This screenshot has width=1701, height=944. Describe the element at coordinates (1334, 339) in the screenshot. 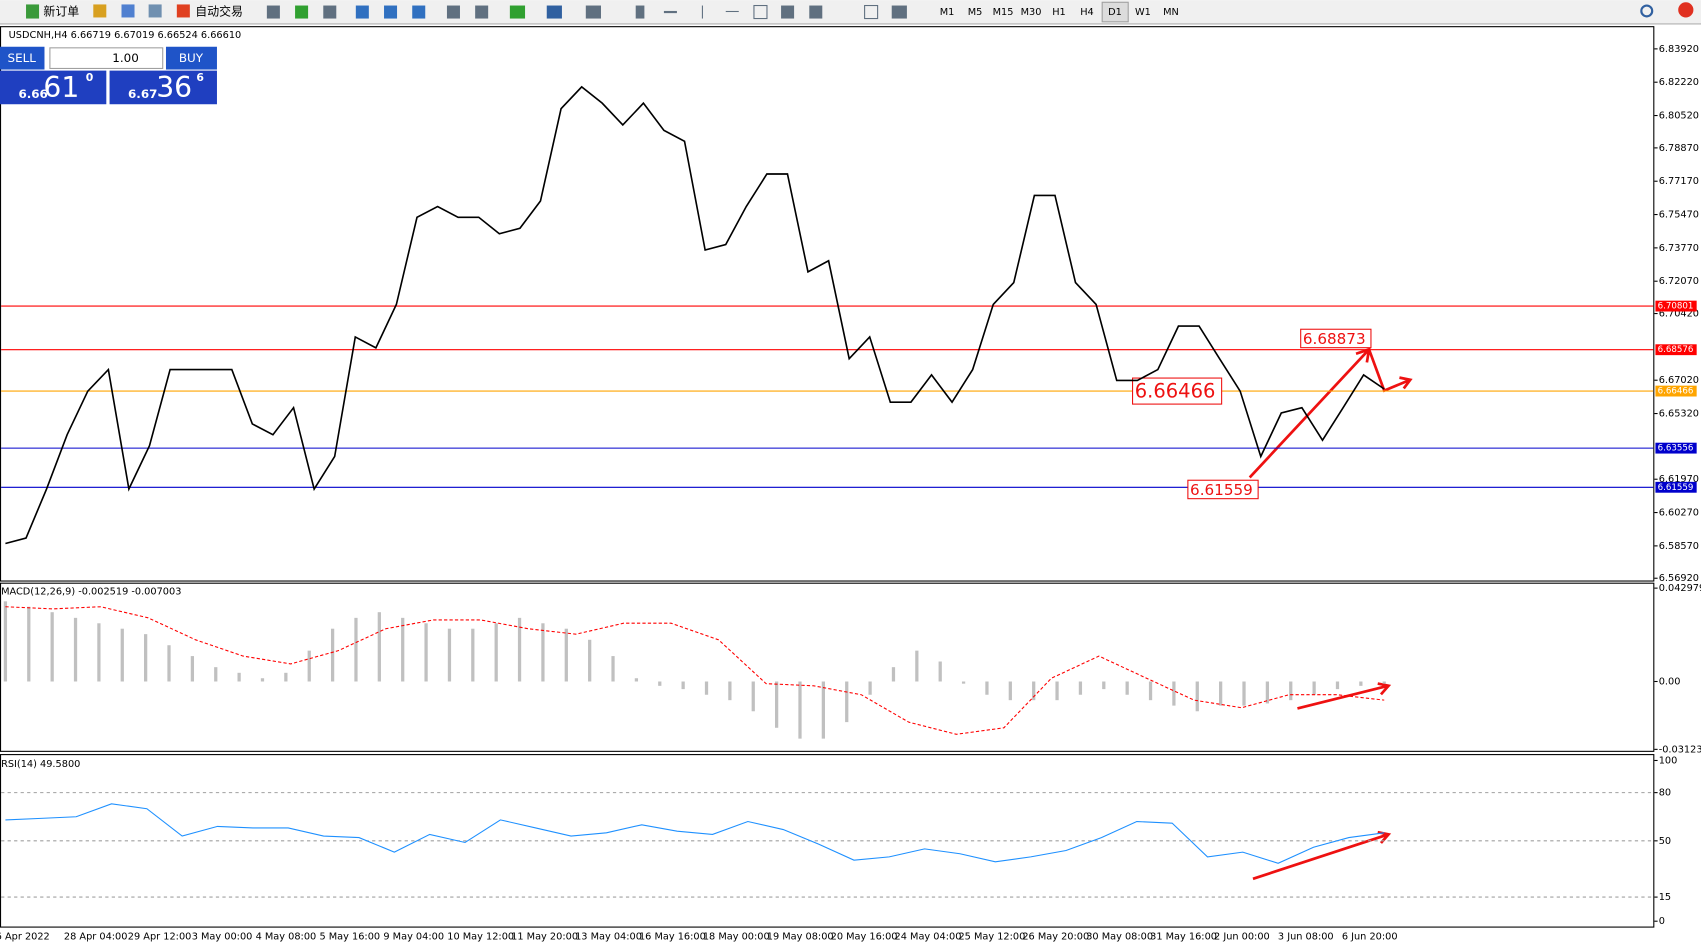

I see `annotation-label: 6.68873` at that location.